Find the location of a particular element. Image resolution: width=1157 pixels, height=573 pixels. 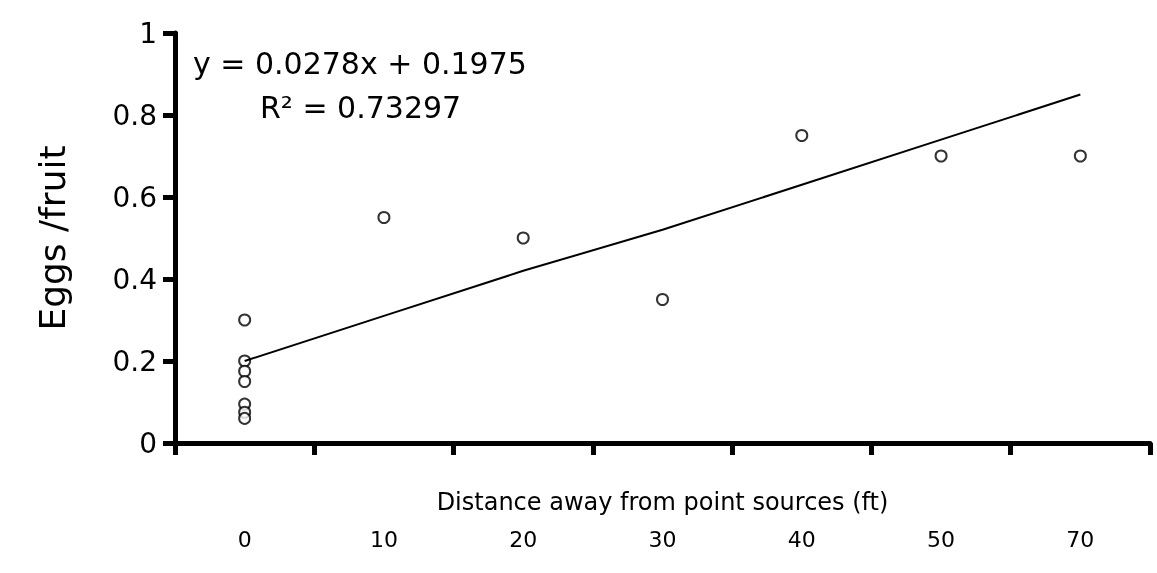

x-tick-label: 30 is located at coordinates (662, 539).